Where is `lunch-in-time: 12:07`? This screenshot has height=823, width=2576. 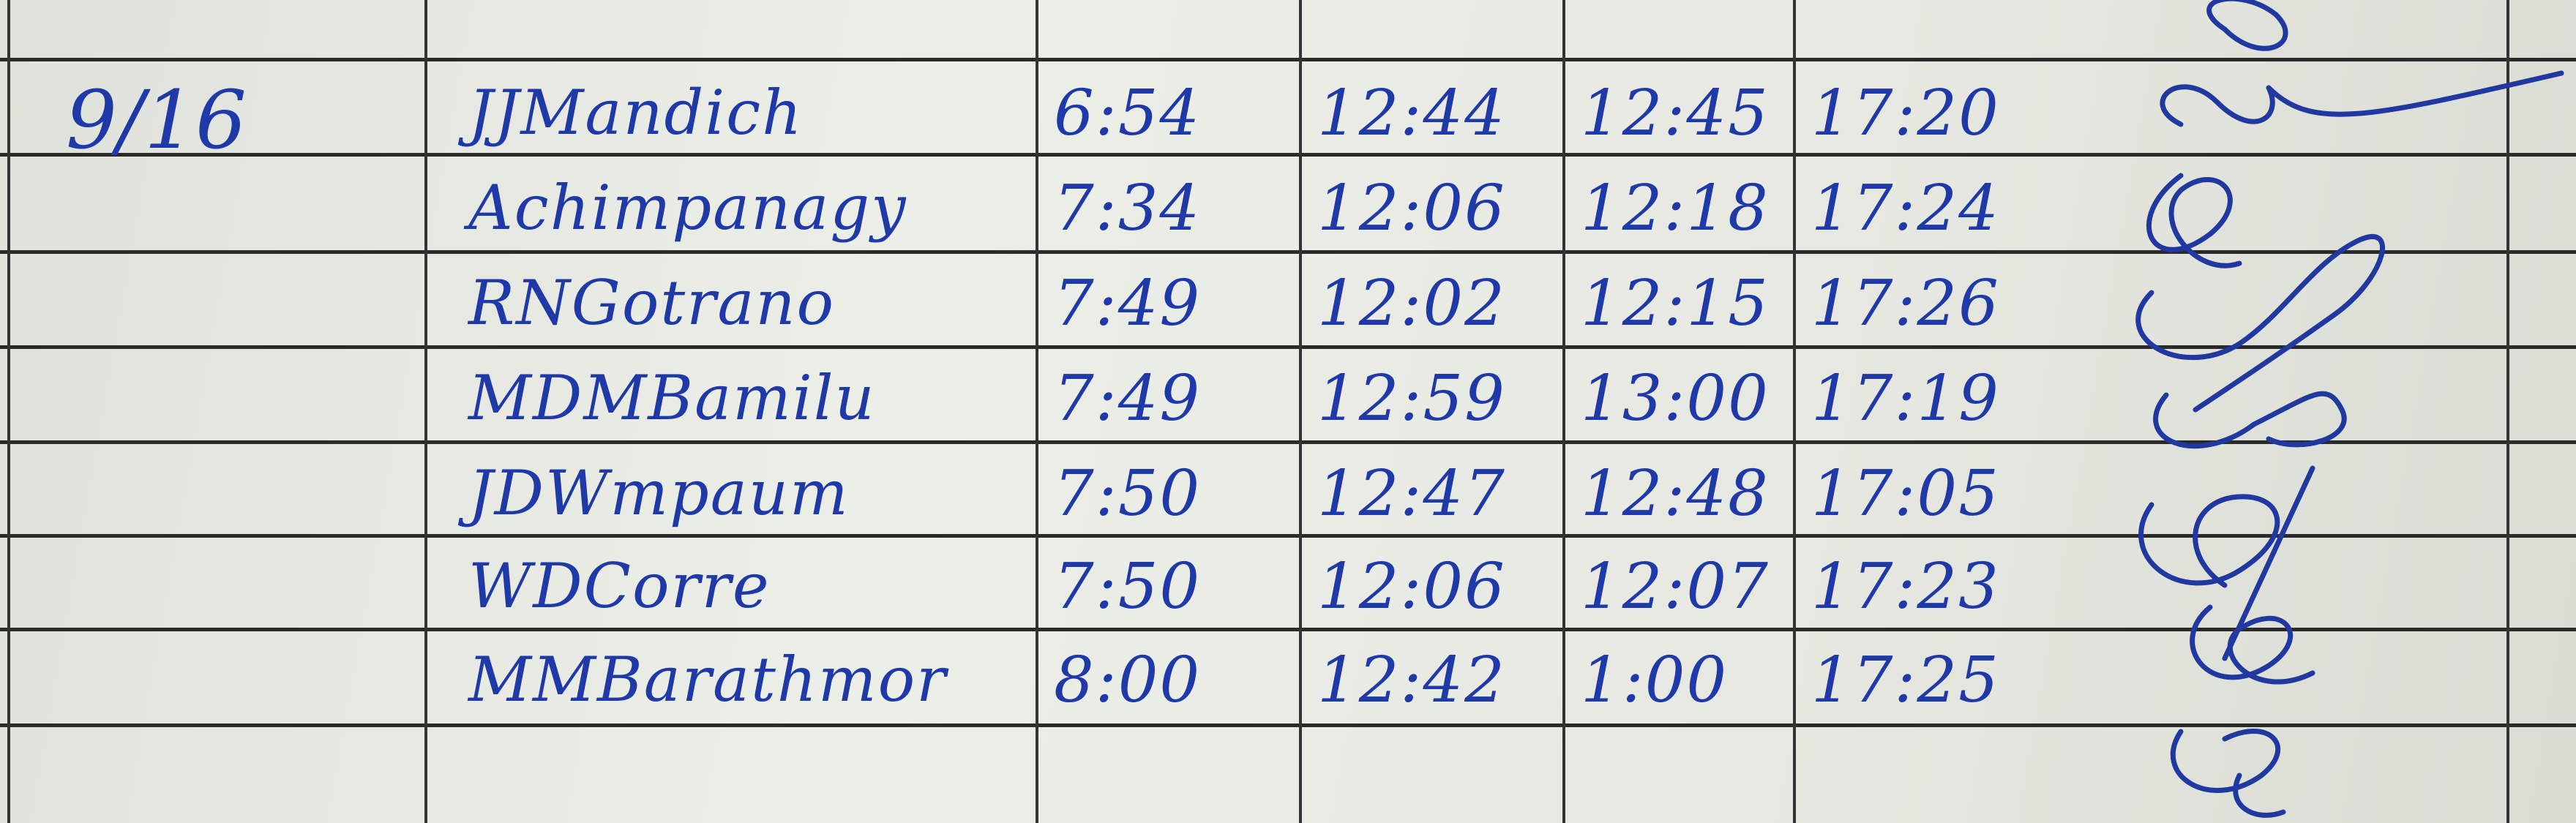 lunch-in-time: 12:07 is located at coordinates (1675, 586).